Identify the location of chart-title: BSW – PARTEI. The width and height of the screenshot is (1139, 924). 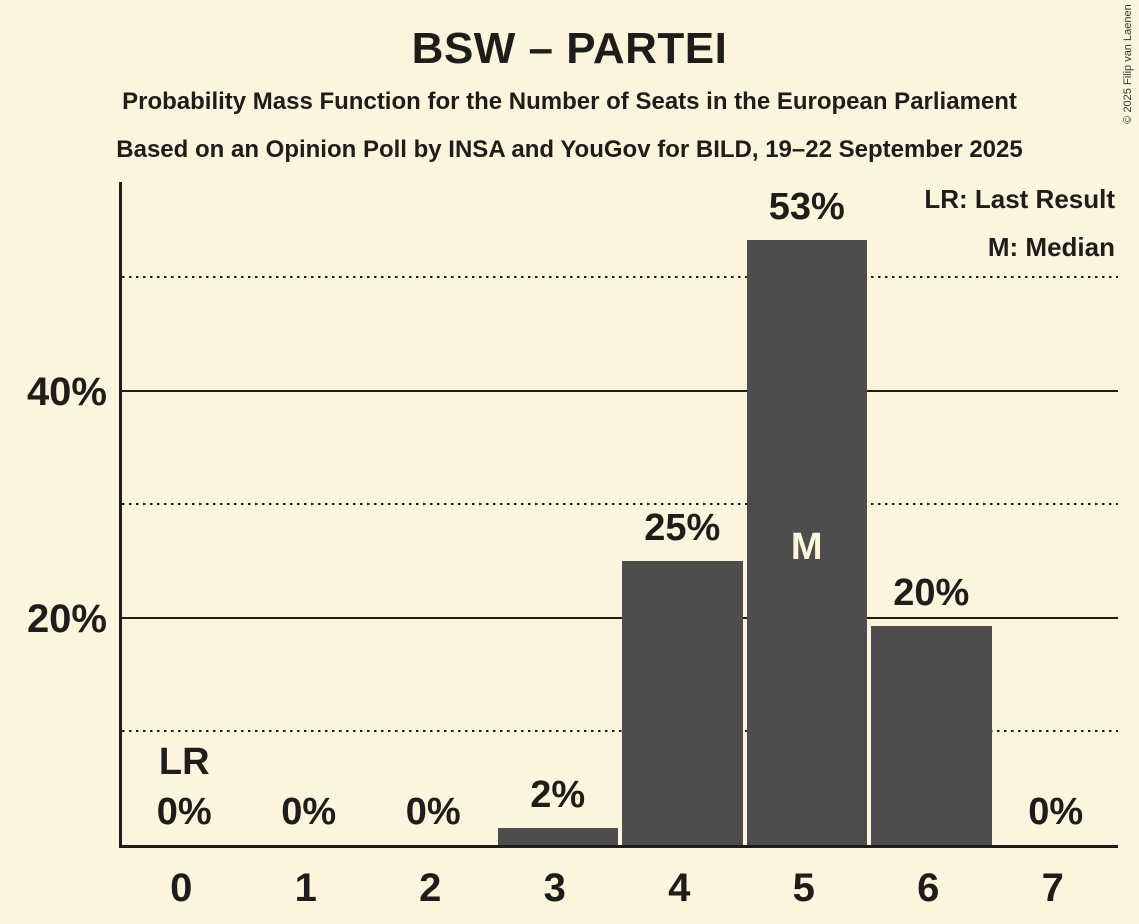
(569, 48).